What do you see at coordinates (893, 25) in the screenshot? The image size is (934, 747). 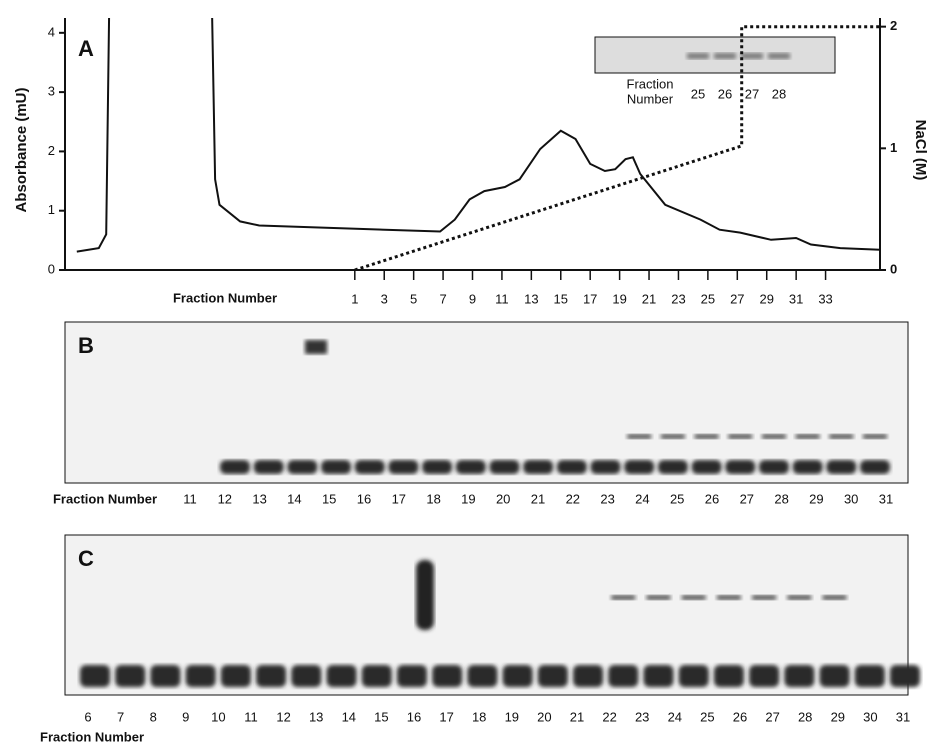 I see `y2-tick-label: 2` at bounding box center [893, 25].